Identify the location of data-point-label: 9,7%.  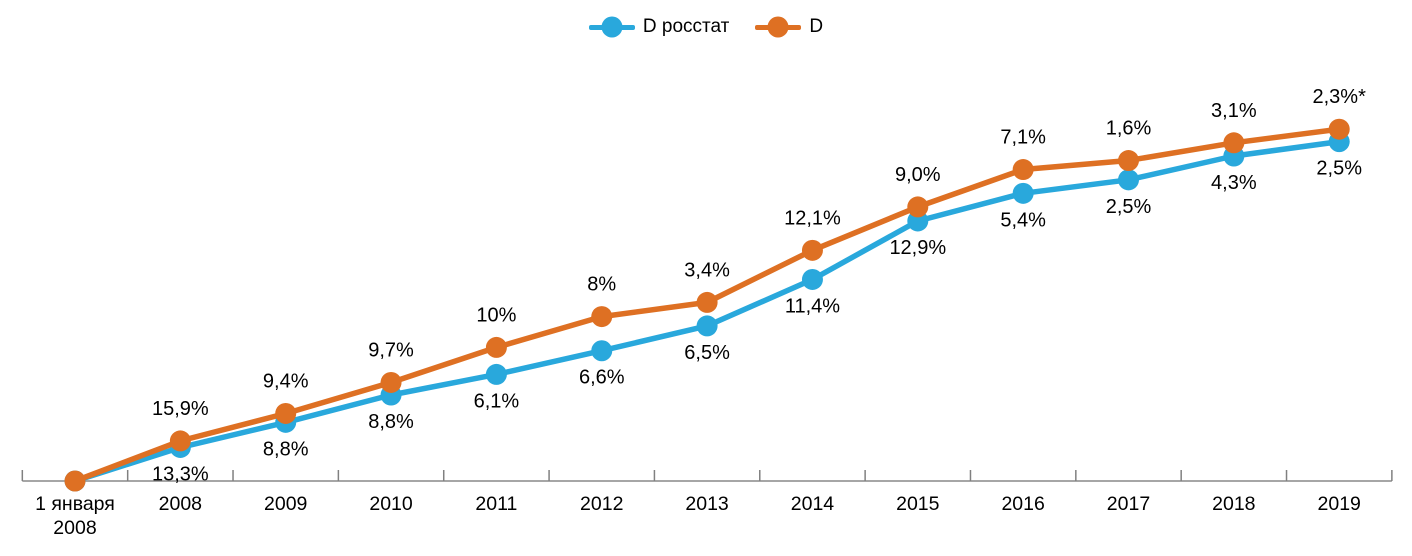
(391, 350).